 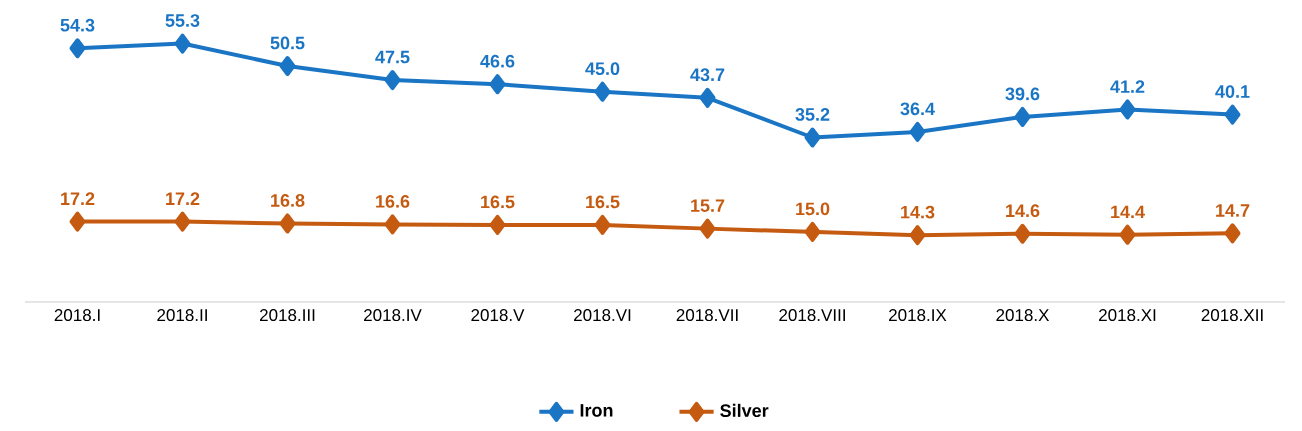 I want to click on data-label: 39.6, so click(x=1022, y=94).